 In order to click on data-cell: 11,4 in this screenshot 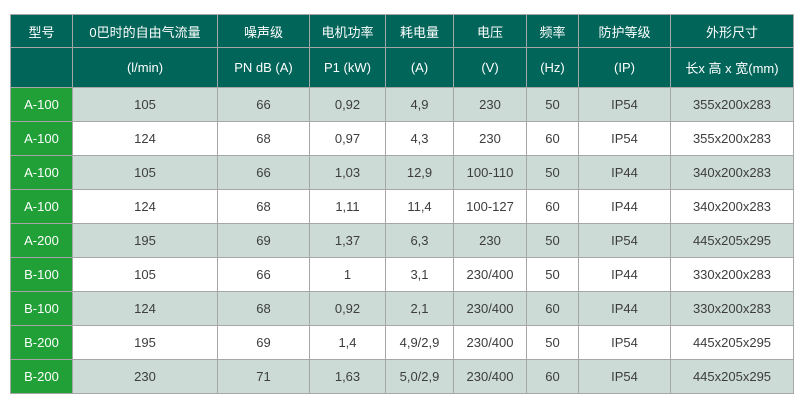, I will do `click(419, 206)`.